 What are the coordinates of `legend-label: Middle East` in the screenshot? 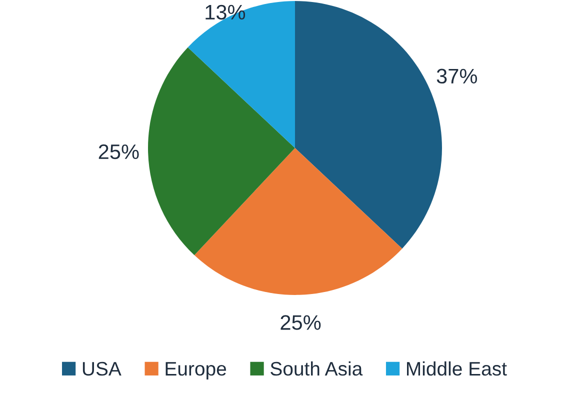 It's located at (457, 368).